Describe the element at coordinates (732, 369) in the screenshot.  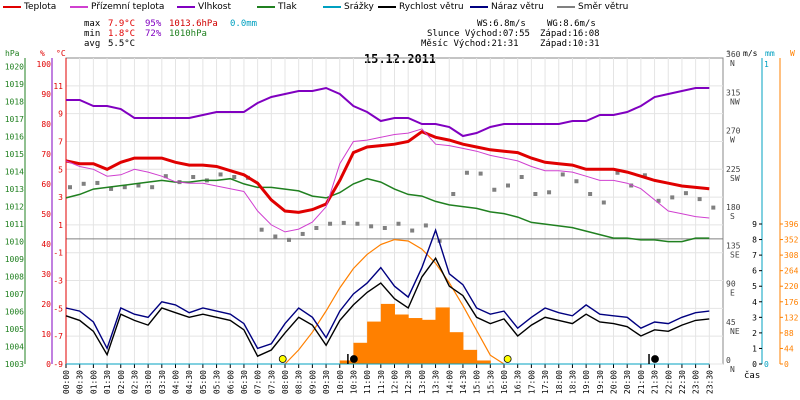
I see `direction-tick-label: N` at that location.